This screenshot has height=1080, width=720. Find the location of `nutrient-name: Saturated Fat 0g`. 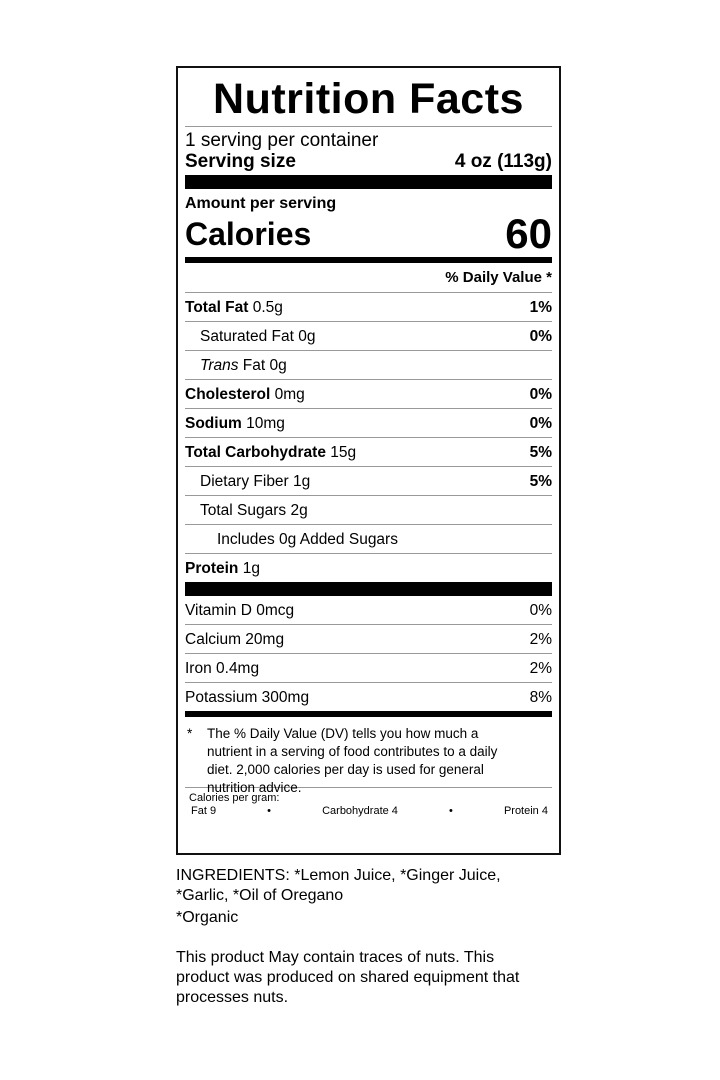

nutrient-name: Saturated Fat 0g is located at coordinates (257, 336).